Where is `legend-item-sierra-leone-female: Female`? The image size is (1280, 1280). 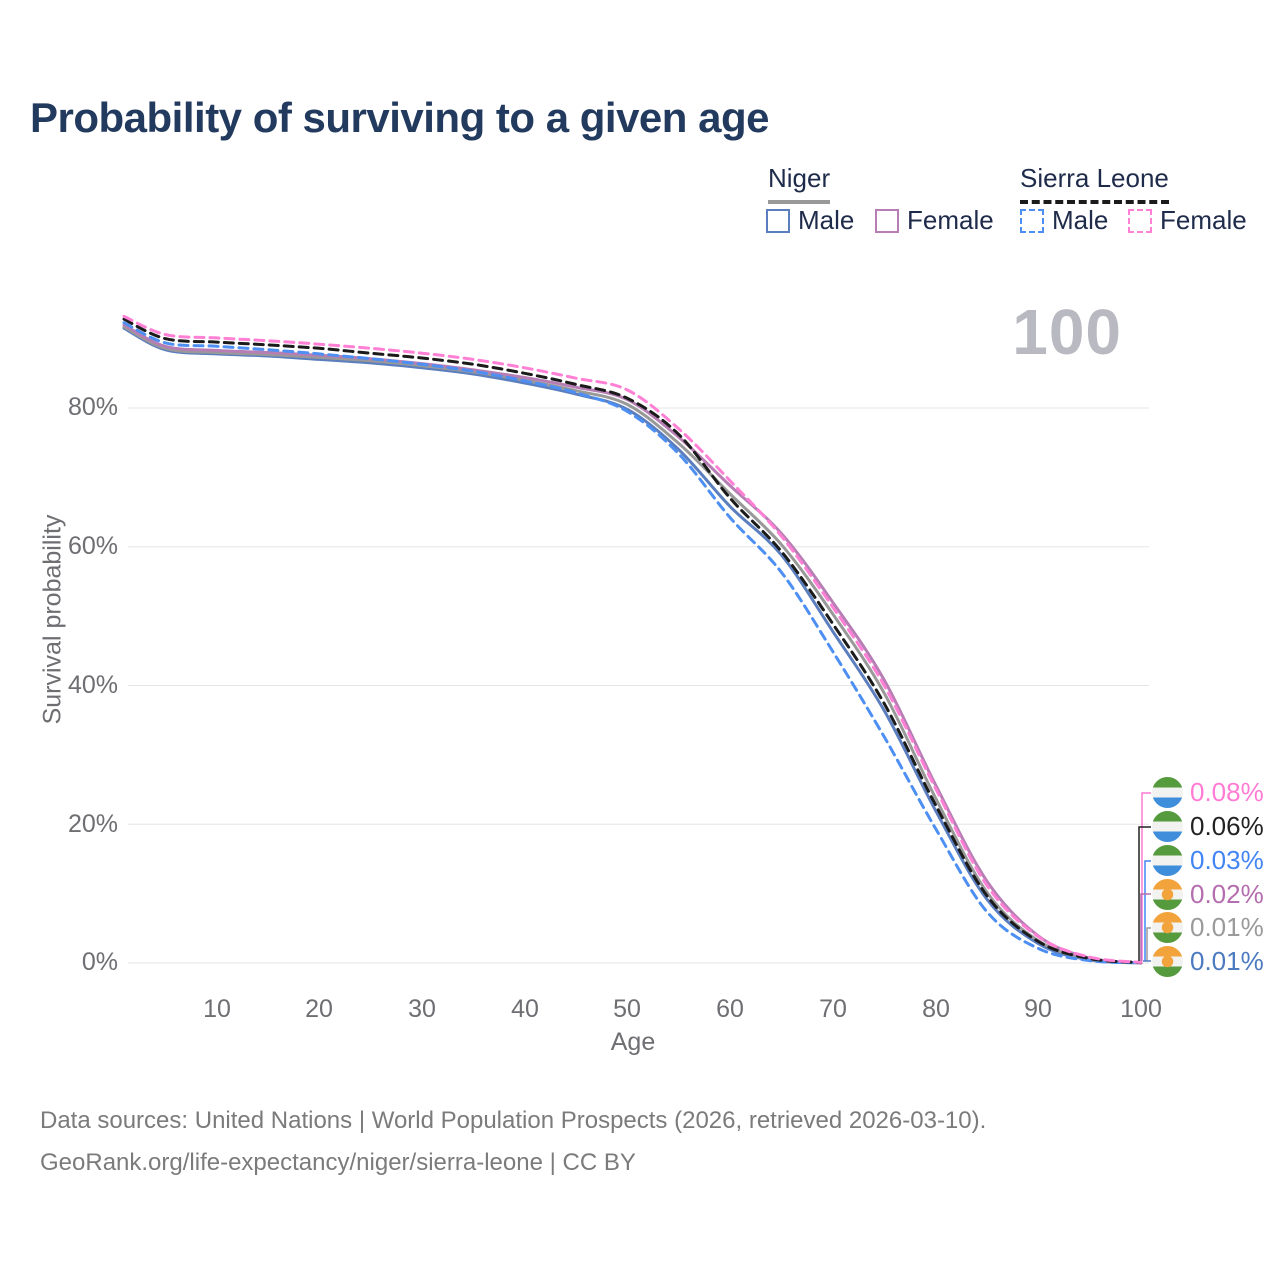
legend-item-sierra-leone-female: Female is located at coordinates (1187, 220).